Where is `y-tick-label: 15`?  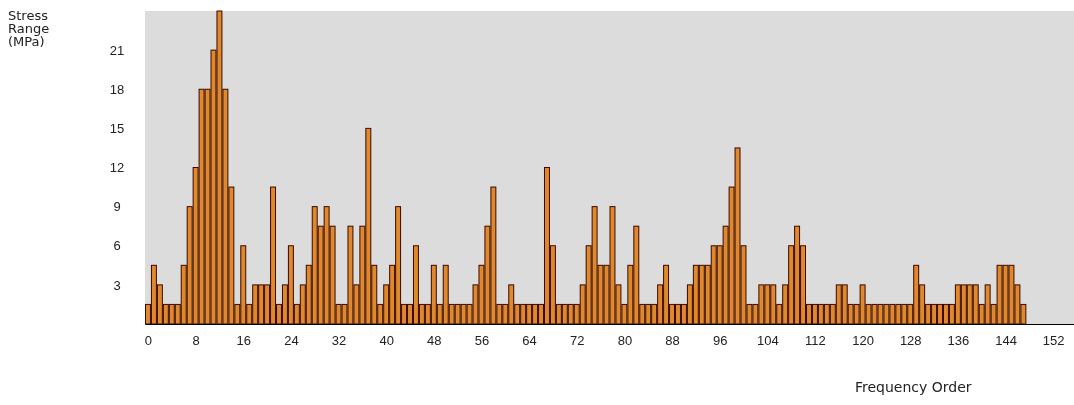 y-tick-label: 15 is located at coordinates (117, 129).